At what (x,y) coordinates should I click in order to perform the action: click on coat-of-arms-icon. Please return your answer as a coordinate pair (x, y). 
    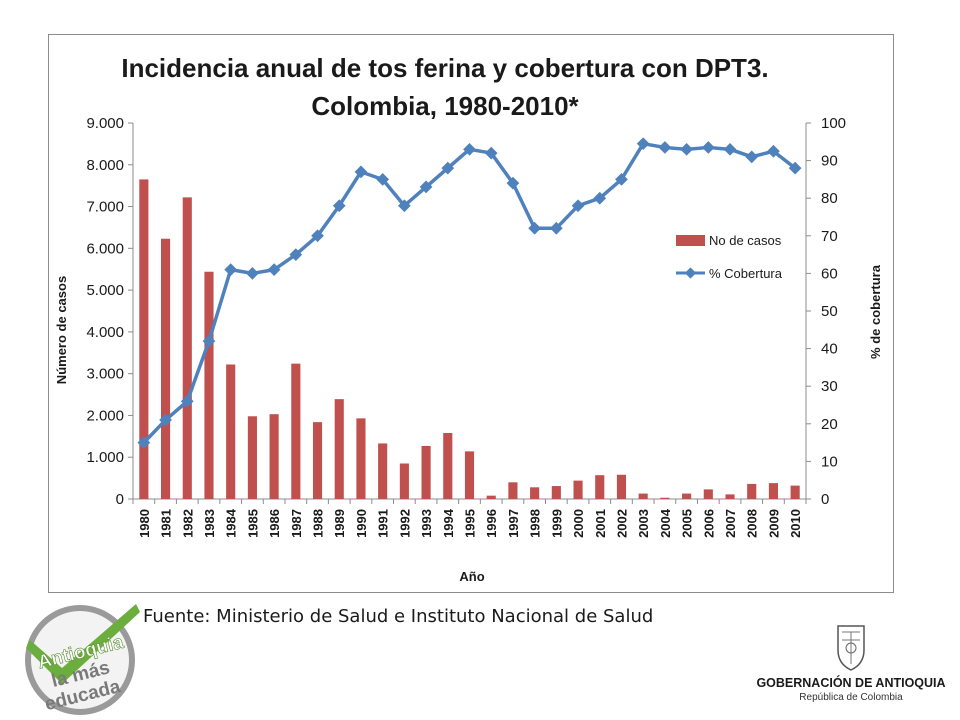
    Looking at the image, I should click on (851, 648).